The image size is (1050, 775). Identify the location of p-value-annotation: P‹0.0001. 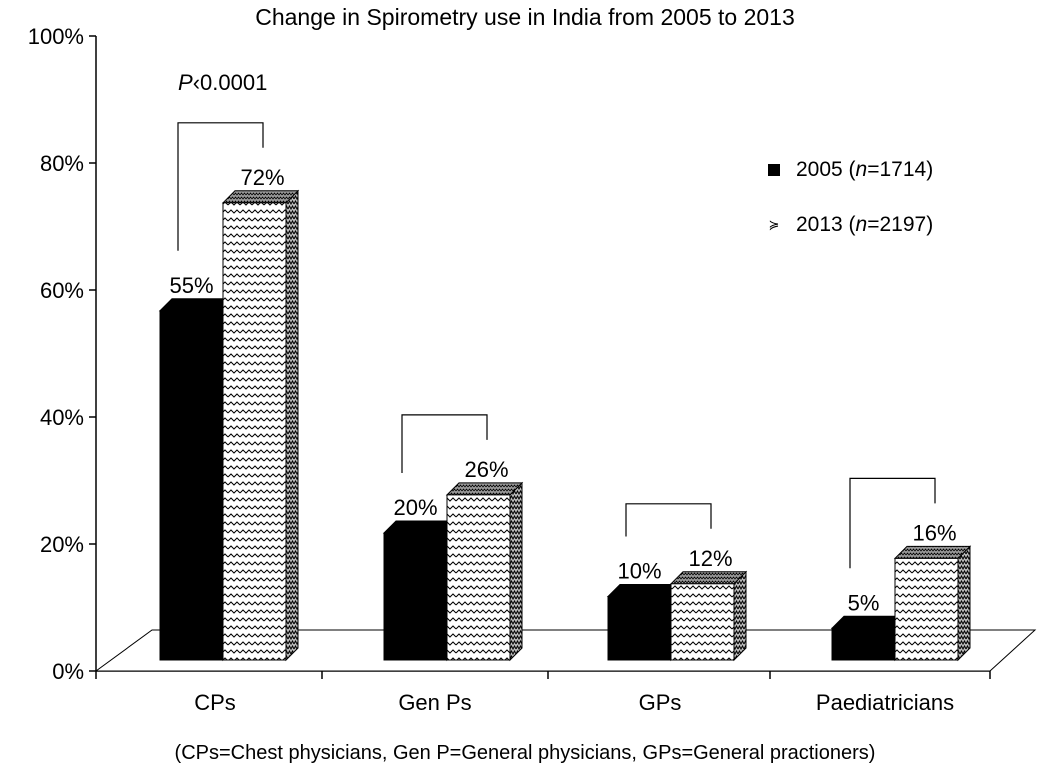
(223, 82).